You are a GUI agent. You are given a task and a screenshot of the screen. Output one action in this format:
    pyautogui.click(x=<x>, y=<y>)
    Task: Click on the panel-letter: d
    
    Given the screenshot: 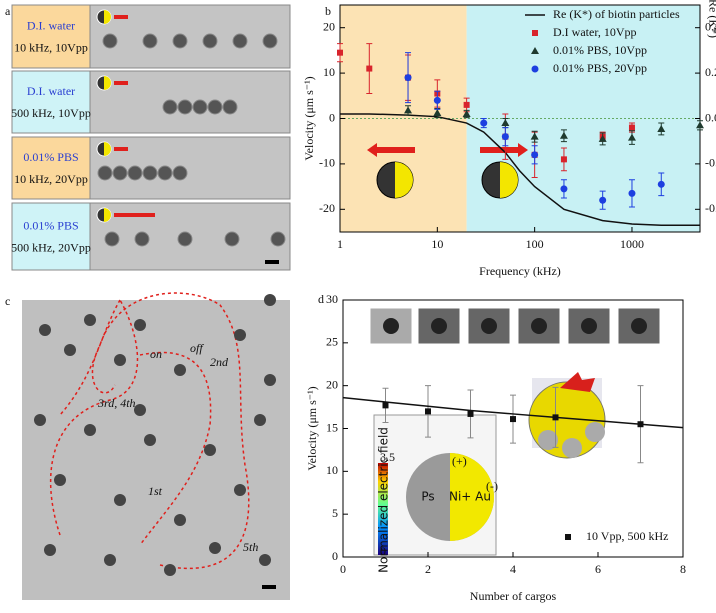 What is the action you would take?
    pyautogui.click(x=321, y=299)
    